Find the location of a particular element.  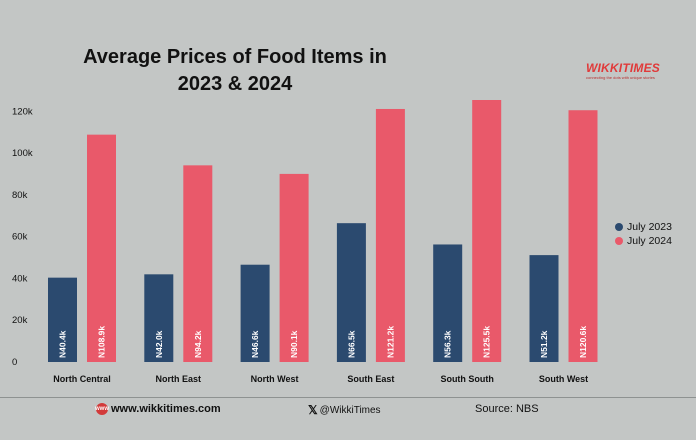

bar-value-label: N90.1k is located at coordinates (294, 344).